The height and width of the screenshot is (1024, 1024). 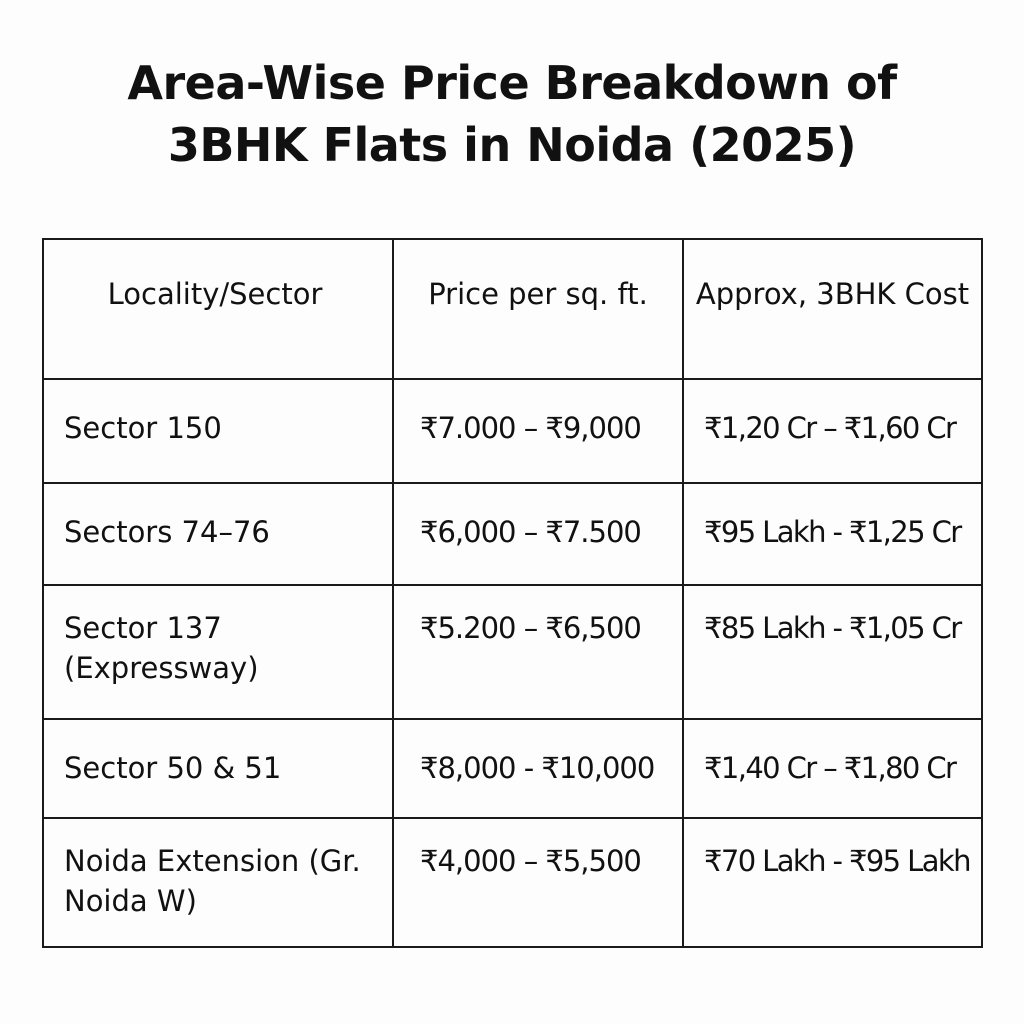 What do you see at coordinates (538, 534) in the screenshot?
I see `cell-price-per-sqft: ₹6,000 – ₹7.500` at bounding box center [538, 534].